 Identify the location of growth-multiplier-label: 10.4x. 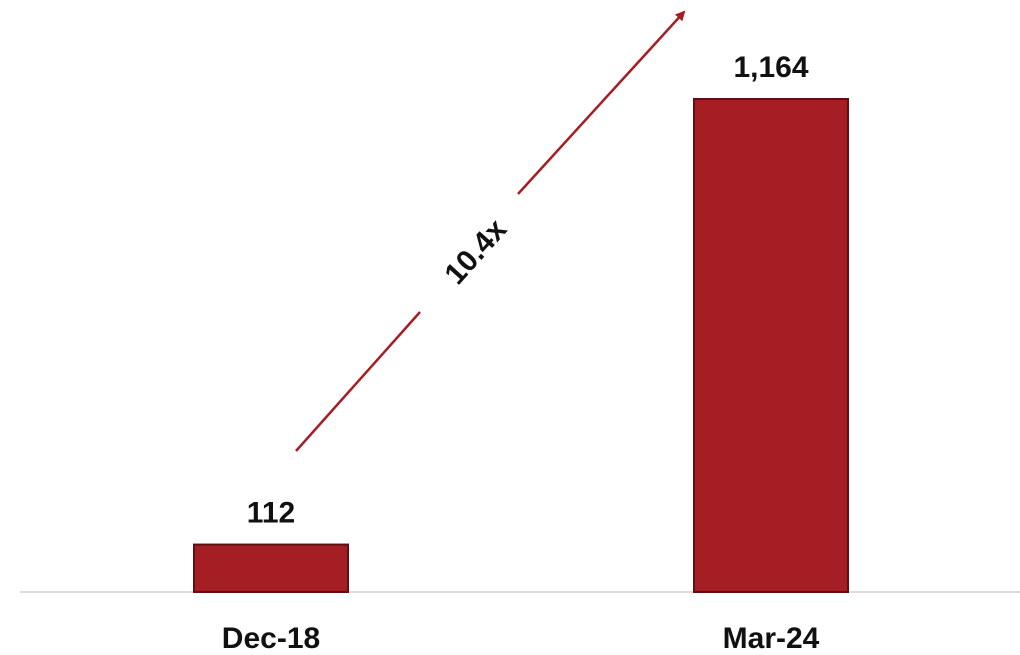
(475, 252).